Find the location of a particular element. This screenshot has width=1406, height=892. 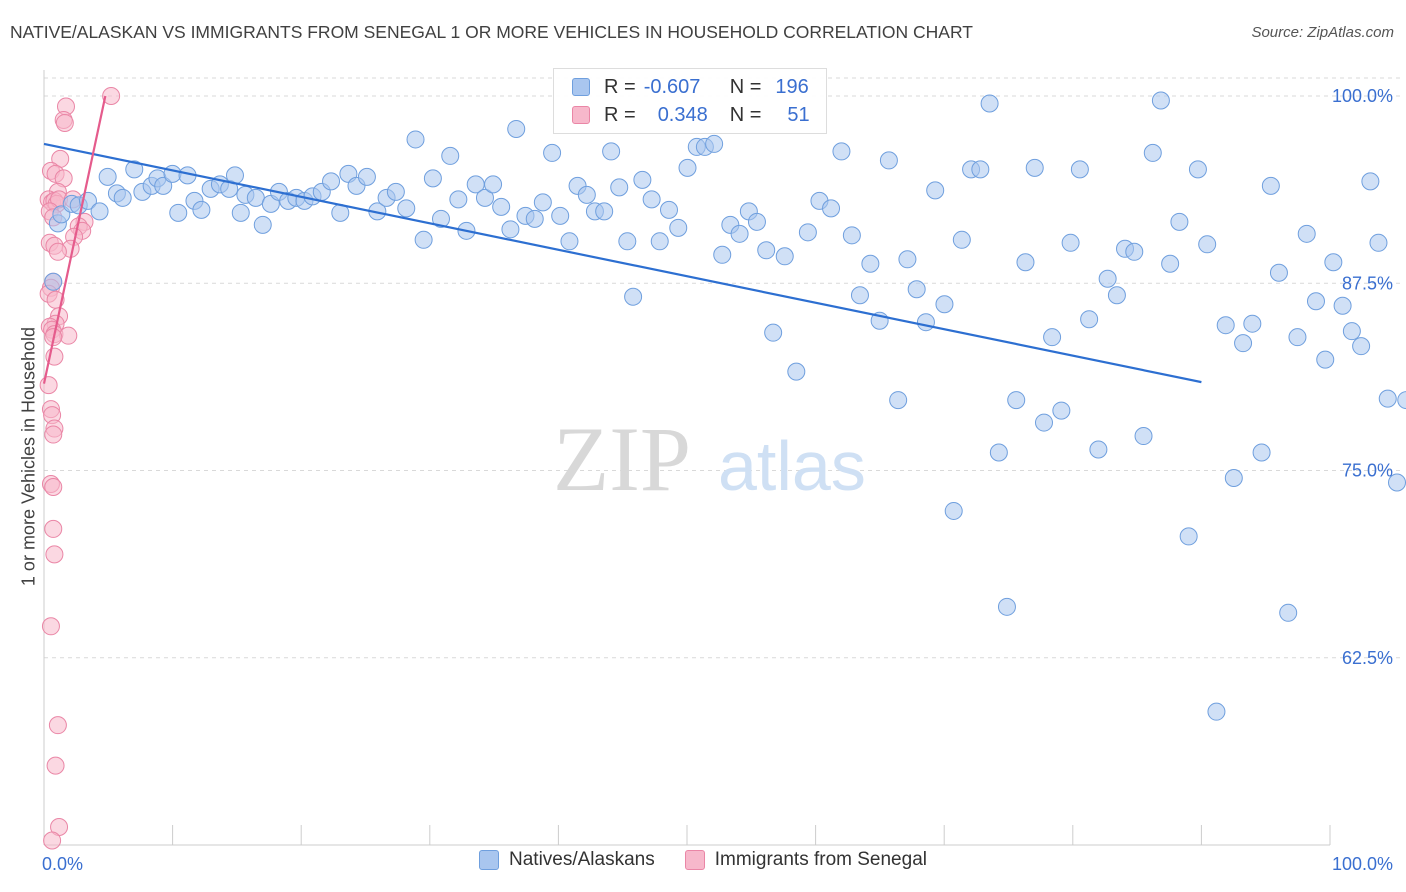

legend-swatch-pink is located at coordinates (581, 115).